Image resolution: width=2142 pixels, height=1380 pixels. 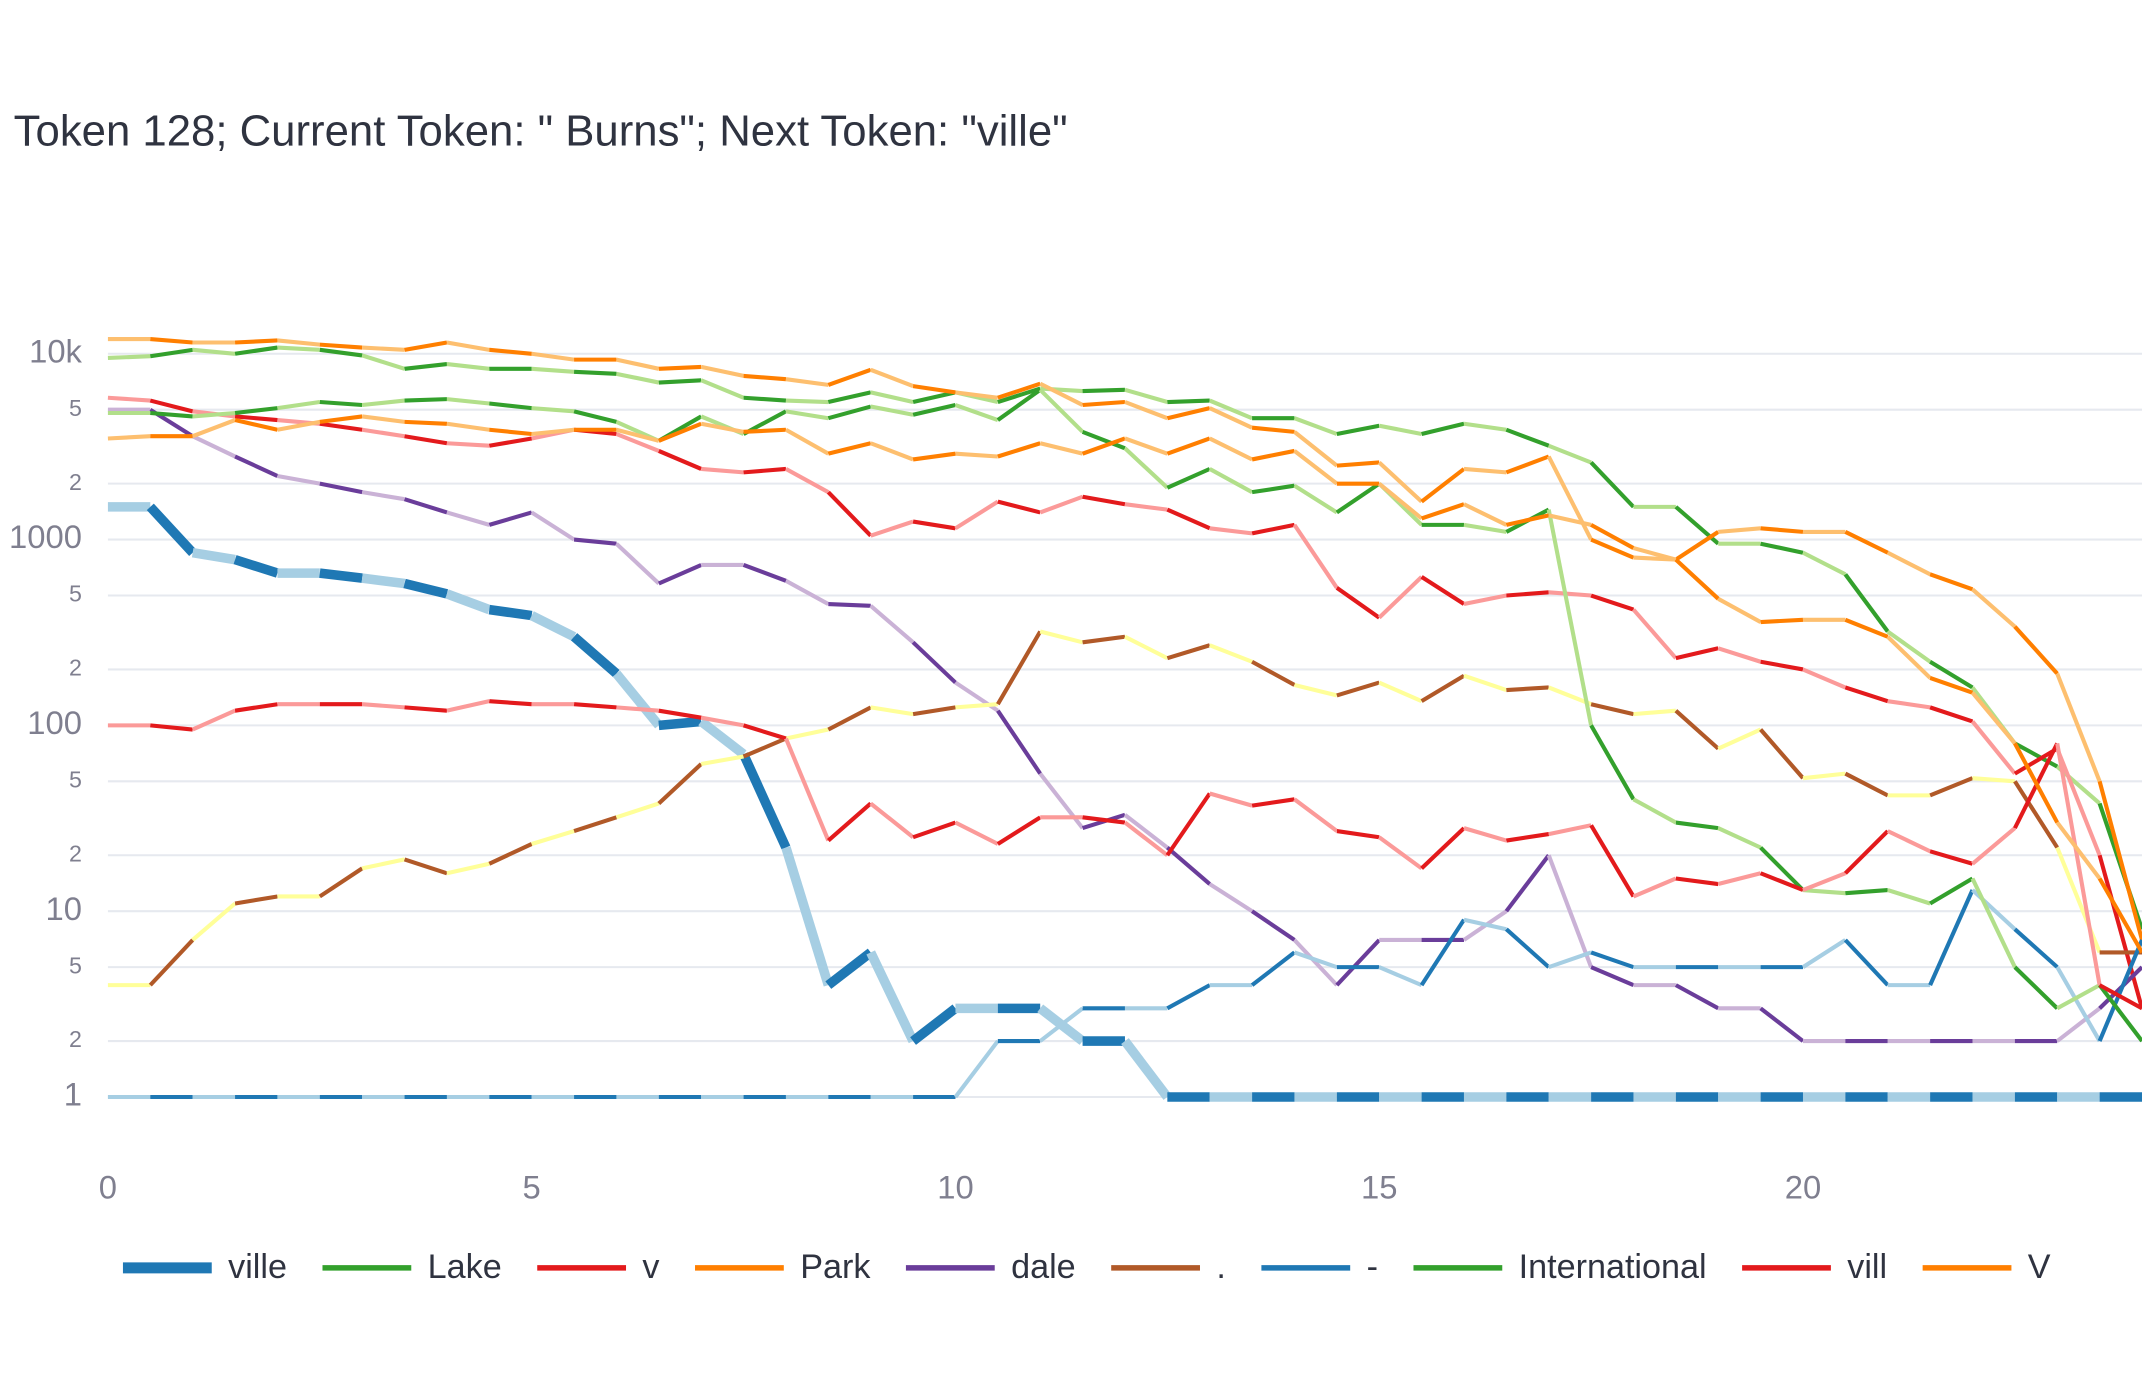 What do you see at coordinates (1613, 1267) in the screenshot?
I see `legend-label: International` at bounding box center [1613, 1267].